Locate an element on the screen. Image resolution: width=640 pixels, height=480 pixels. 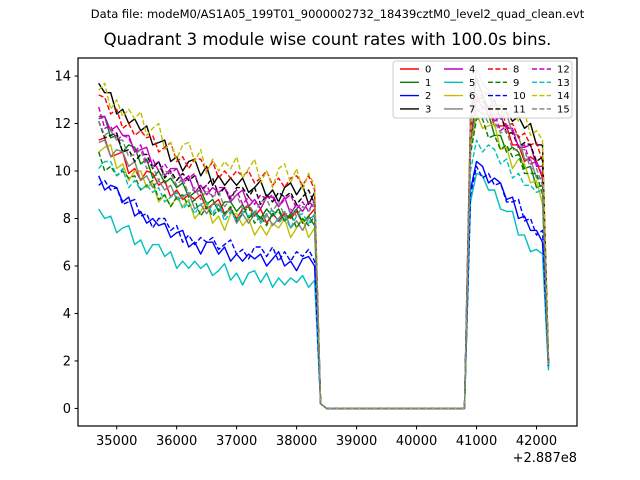
legend-label-9: 9 is located at coordinates (516, 83).